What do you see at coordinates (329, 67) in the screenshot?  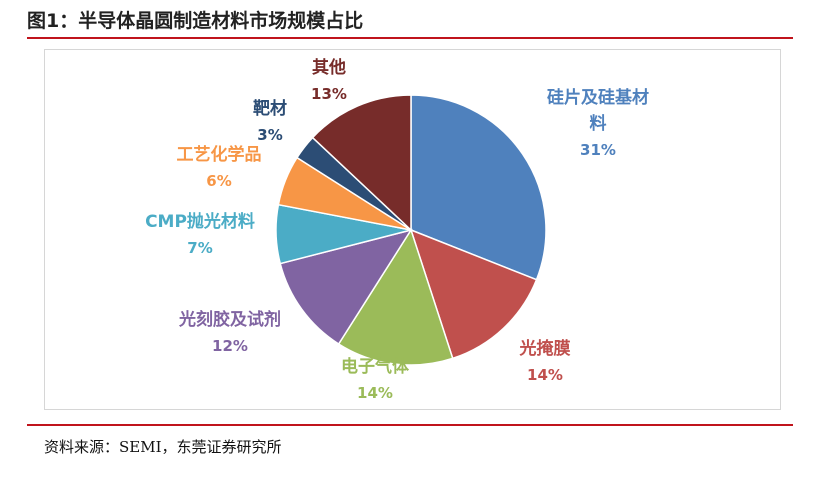 I see `slice-category-label: 其他` at bounding box center [329, 67].